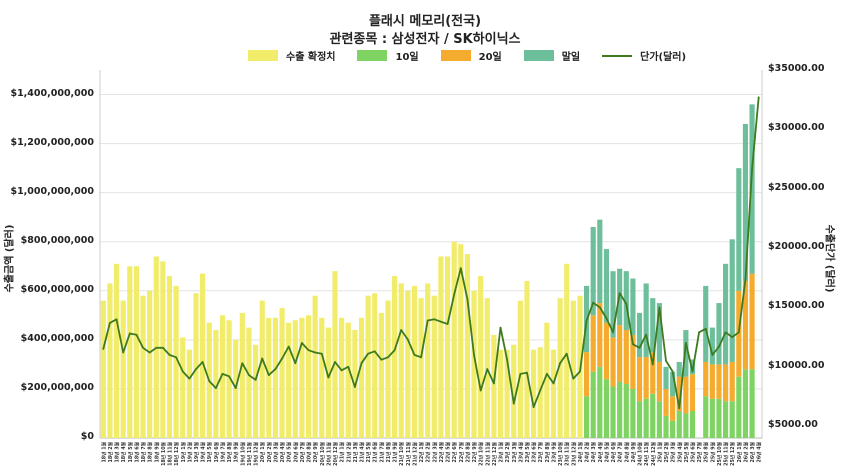  What do you see at coordinates (57, 387) in the screenshot?
I see `y-tick-label: $200,000,000` at bounding box center [57, 387].